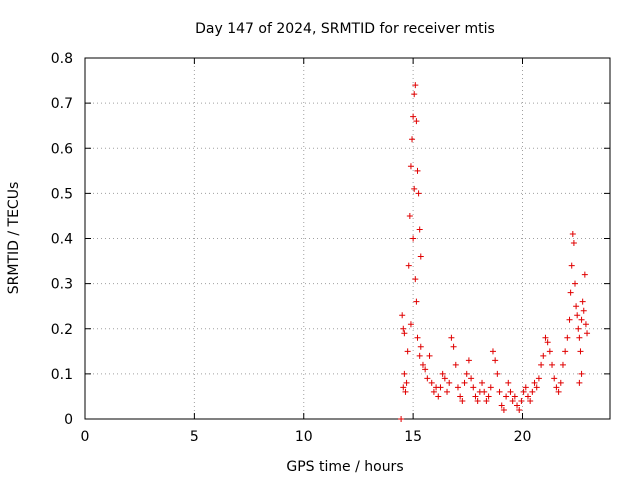  I want to click on y-tick-label: 0.2, so click(62, 330).